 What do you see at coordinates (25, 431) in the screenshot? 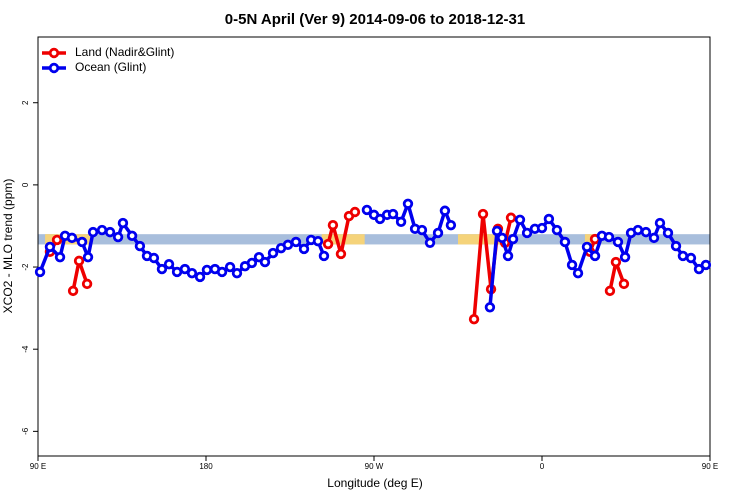
I see `y-tick-label: -6` at bounding box center [25, 431].